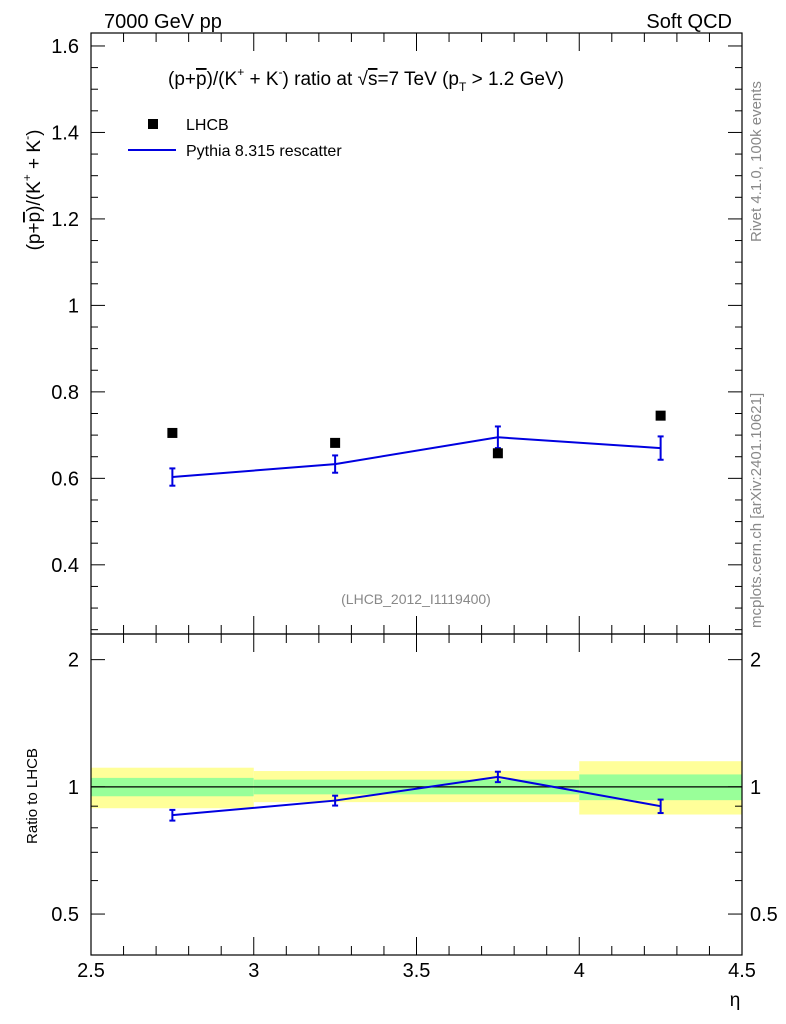 This screenshot has width=786, height=1024. Describe the element at coordinates (416, 796) in the screenshot. I see `ratio-series-line` at that location.